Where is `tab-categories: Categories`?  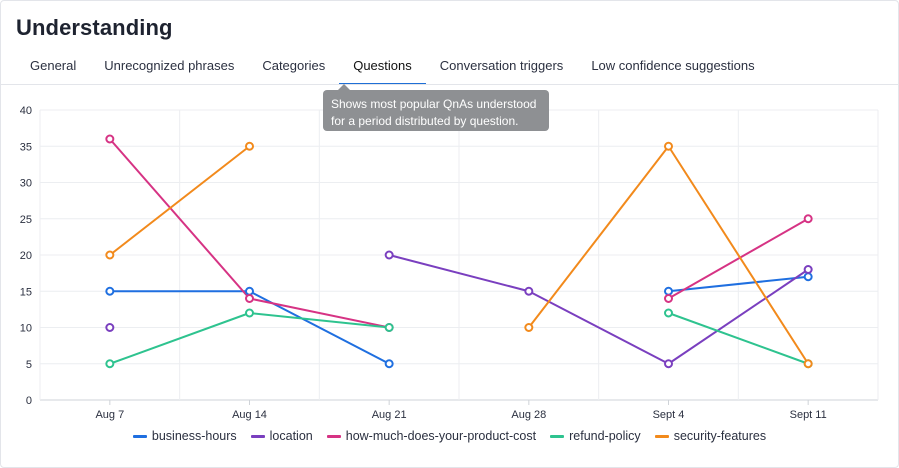 tab-categories: Categories is located at coordinates (294, 65).